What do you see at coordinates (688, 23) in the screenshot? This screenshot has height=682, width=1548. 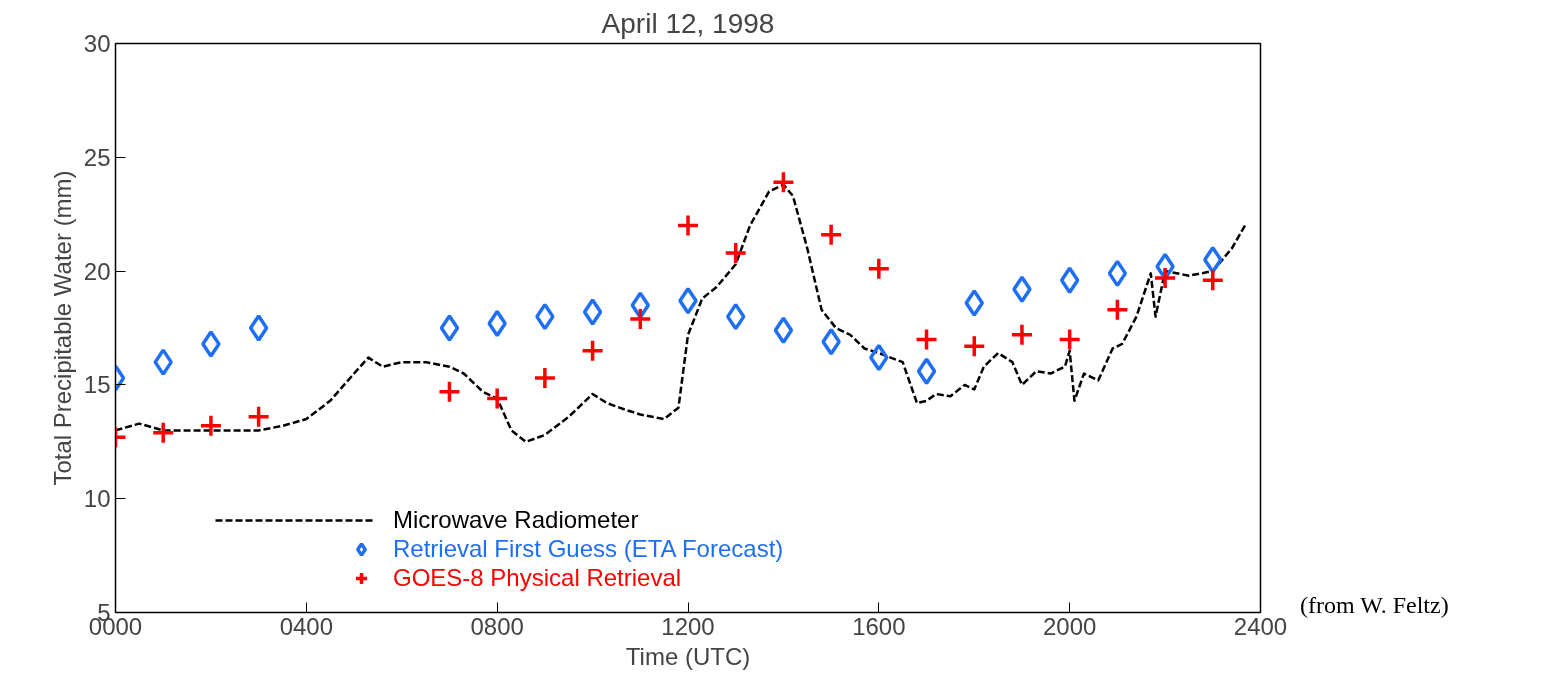 I see `chart-title: April 12, 1998` at bounding box center [688, 23].